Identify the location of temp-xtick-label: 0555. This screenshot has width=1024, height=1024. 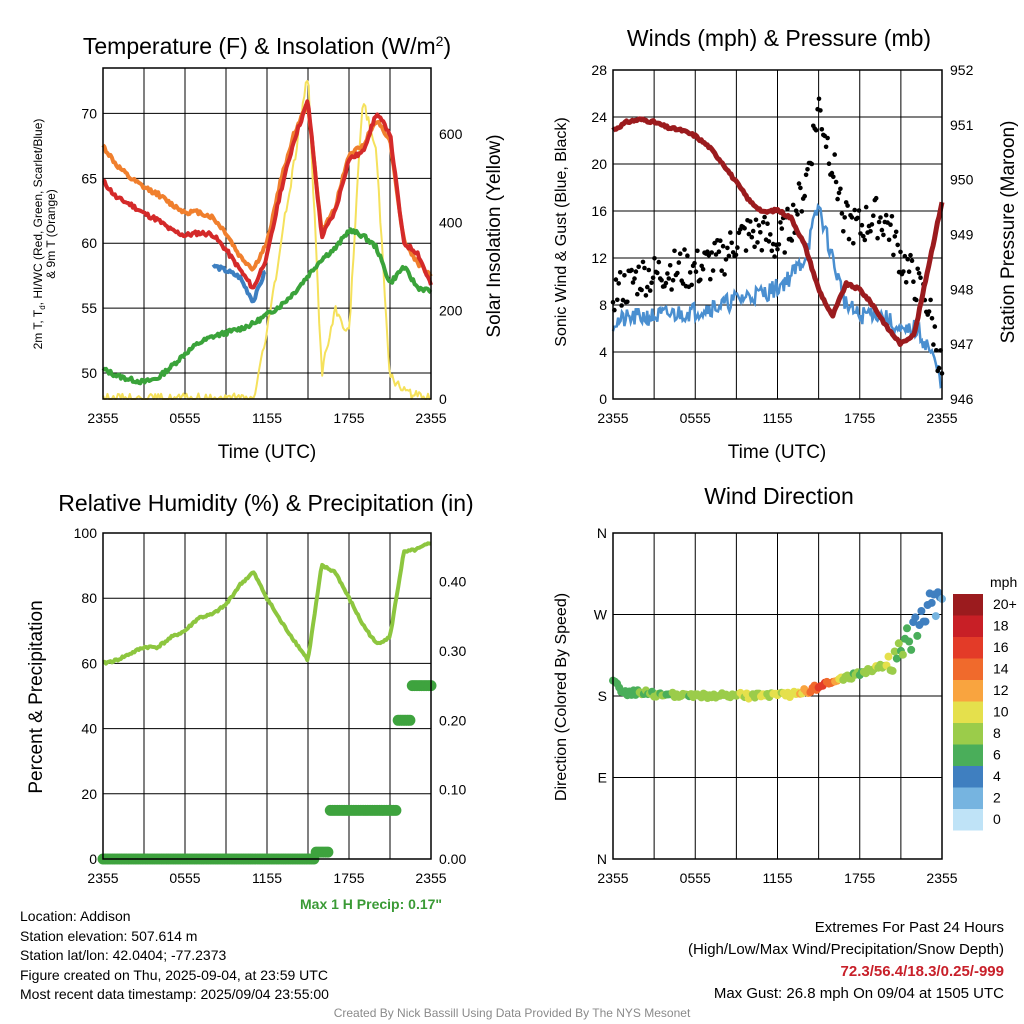
(184, 418).